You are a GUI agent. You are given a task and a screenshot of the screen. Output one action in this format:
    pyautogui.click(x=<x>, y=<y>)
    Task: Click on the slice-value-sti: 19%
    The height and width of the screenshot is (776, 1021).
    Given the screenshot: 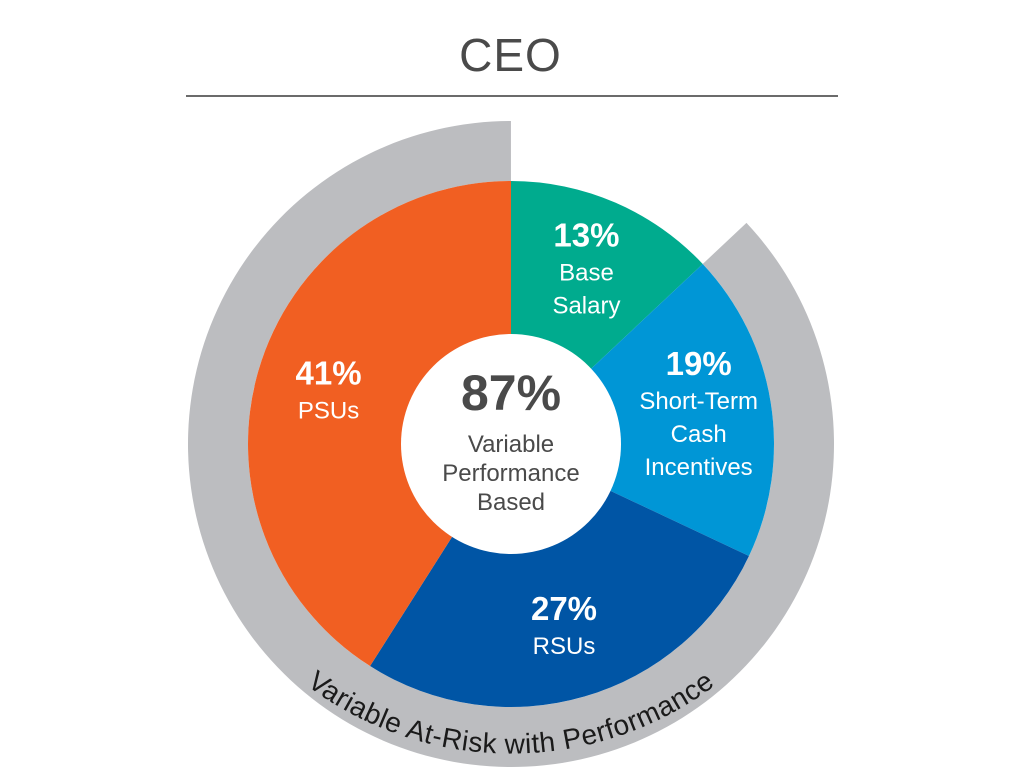 What is the action you would take?
    pyautogui.click(x=699, y=363)
    